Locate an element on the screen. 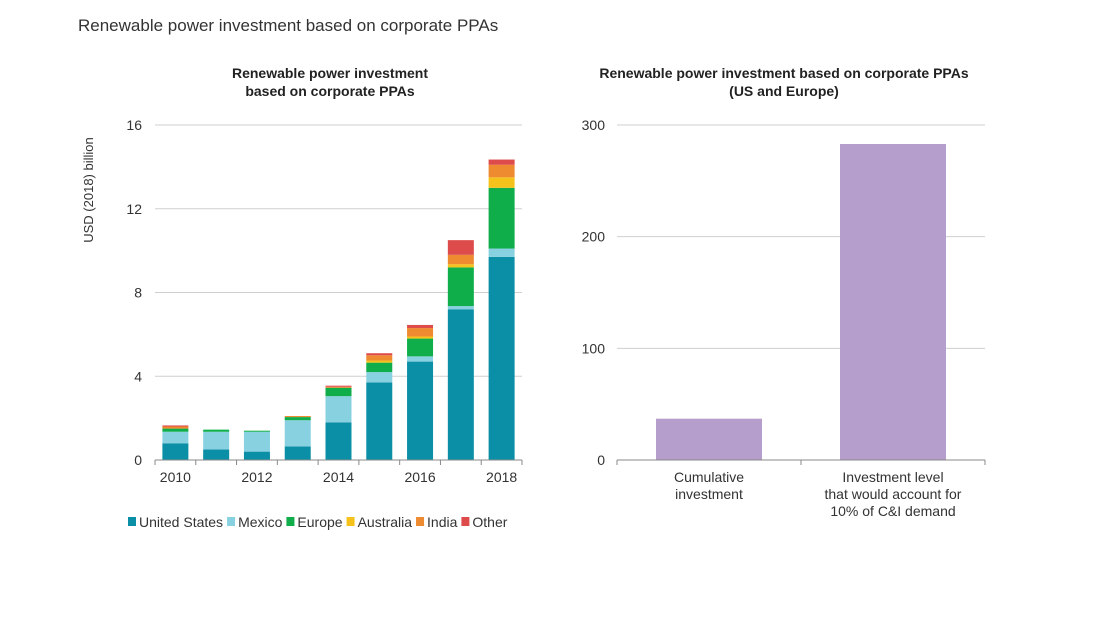 The width and height of the screenshot is (1100, 619). left-chart-title-line-2: based on corporate PPAs is located at coordinates (330, 91).